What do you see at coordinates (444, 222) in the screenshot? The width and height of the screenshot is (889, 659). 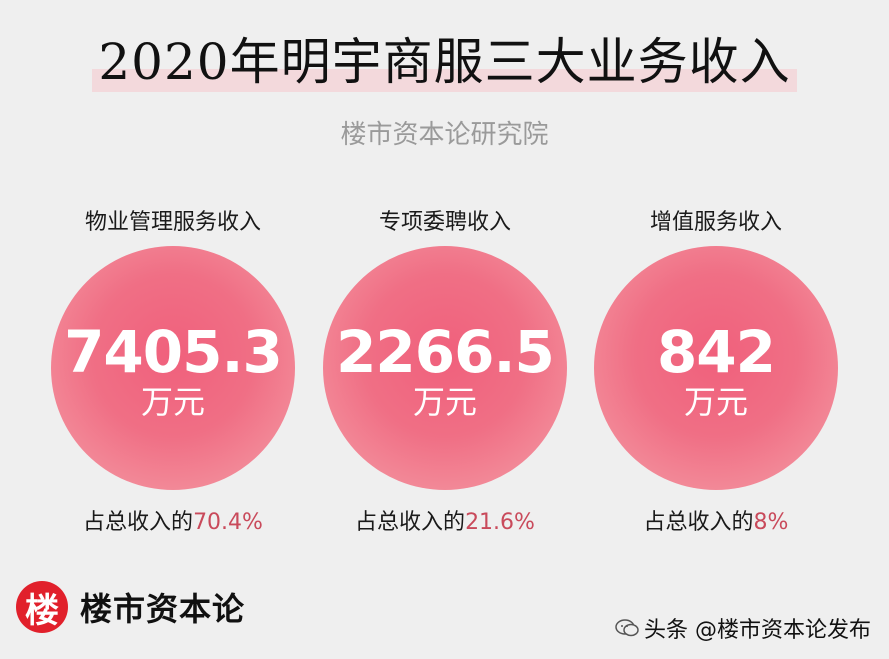 I see `metric-label: 专项委聘收入` at bounding box center [444, 222].